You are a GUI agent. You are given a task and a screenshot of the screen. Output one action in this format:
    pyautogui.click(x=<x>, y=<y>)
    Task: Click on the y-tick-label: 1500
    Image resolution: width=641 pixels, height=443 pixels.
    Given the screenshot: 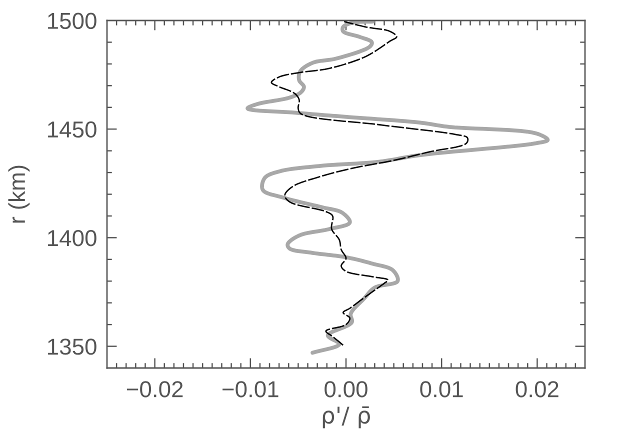 What is the action you would take?
    pyautogui.click(x=72, y=21)
    